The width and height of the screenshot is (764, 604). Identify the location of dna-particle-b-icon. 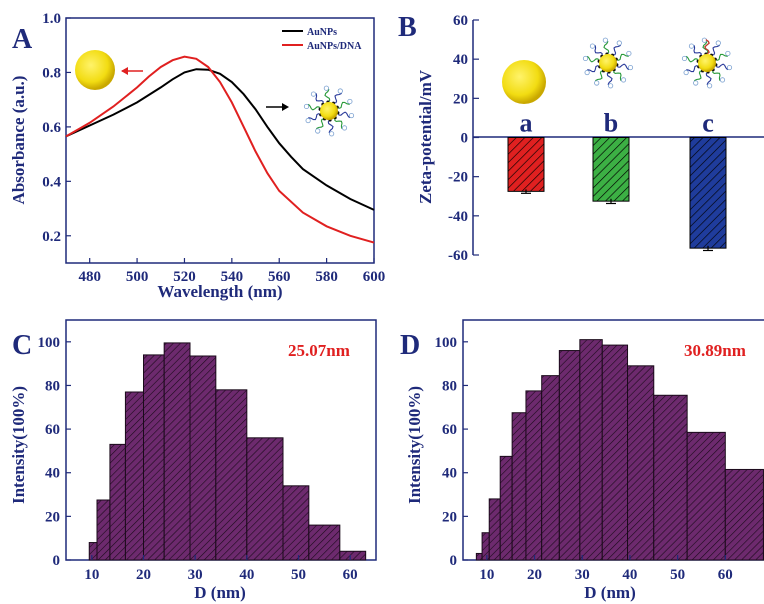
(608, 63).